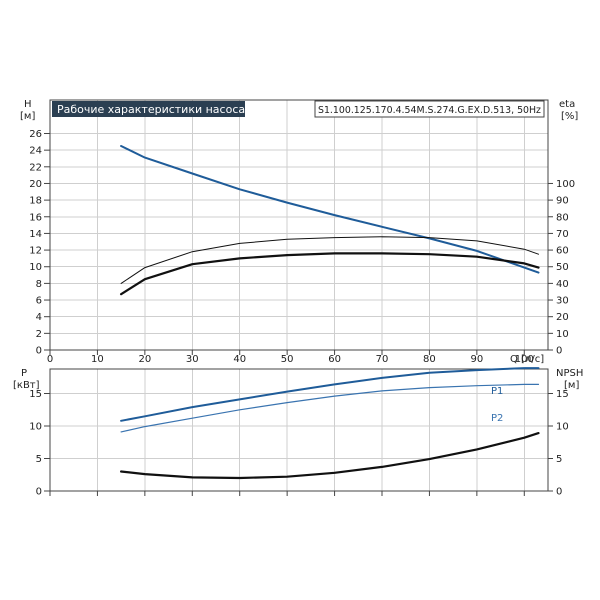  What do you see at coordinates (329, 456) in the screenshot?
I see `series-npsh-line` at bounding box center [329, 456].